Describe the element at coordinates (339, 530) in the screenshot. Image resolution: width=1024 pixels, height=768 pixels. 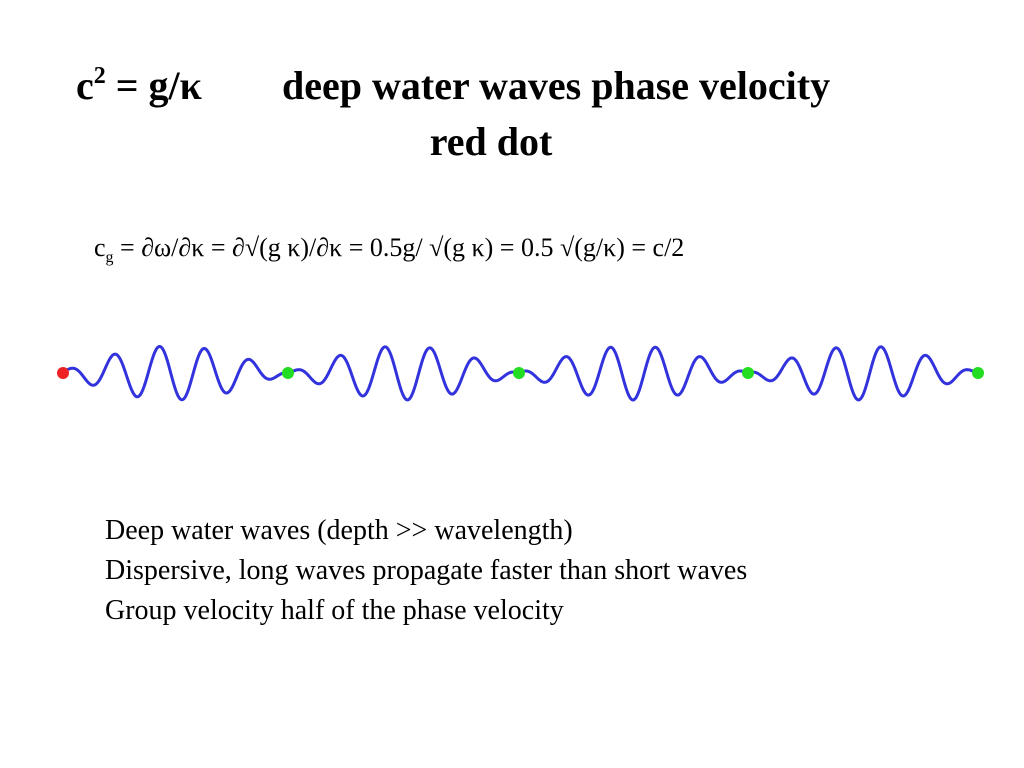
I see `note-line: Deep water waves (depth >> wavelength)` at that location.